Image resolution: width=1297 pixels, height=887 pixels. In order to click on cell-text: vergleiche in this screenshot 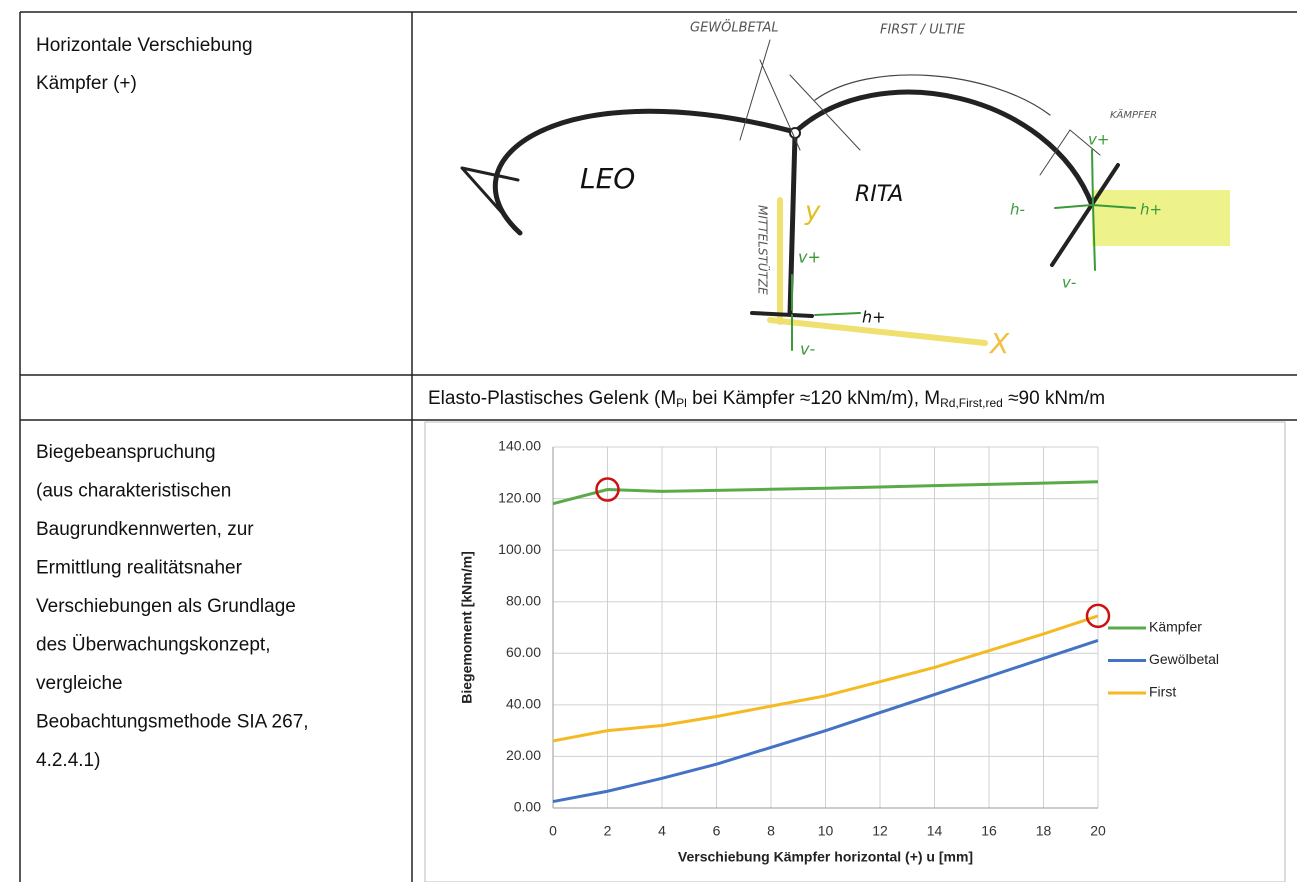, I will do `click(79, 683)`.